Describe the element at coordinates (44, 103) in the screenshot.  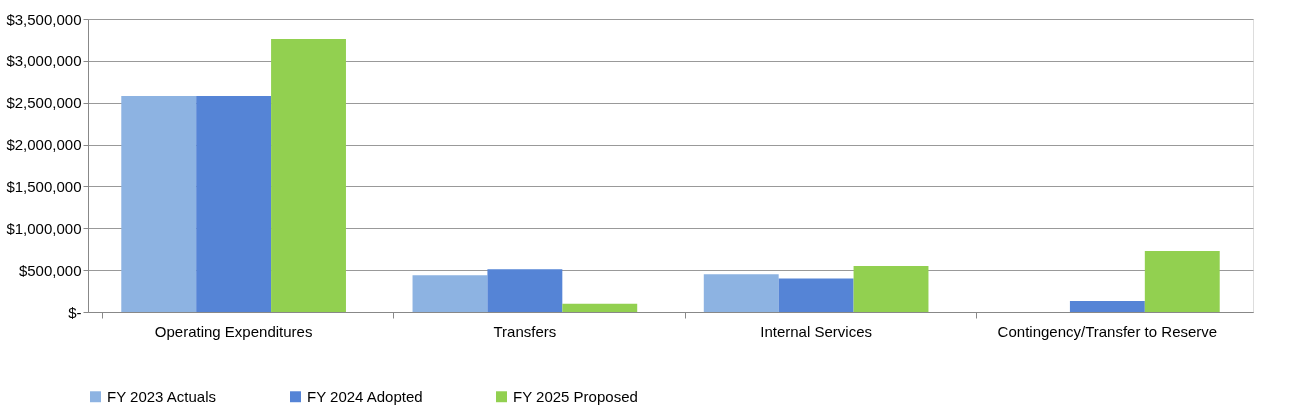
I see `y-tick-label: $2,500,000` at that location.